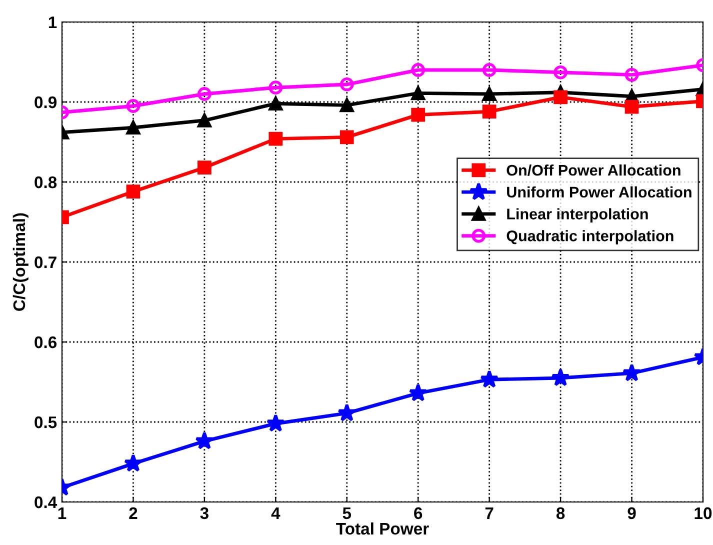  I want to click on y-axis-title: C/C(optimal), so click(20, 262).